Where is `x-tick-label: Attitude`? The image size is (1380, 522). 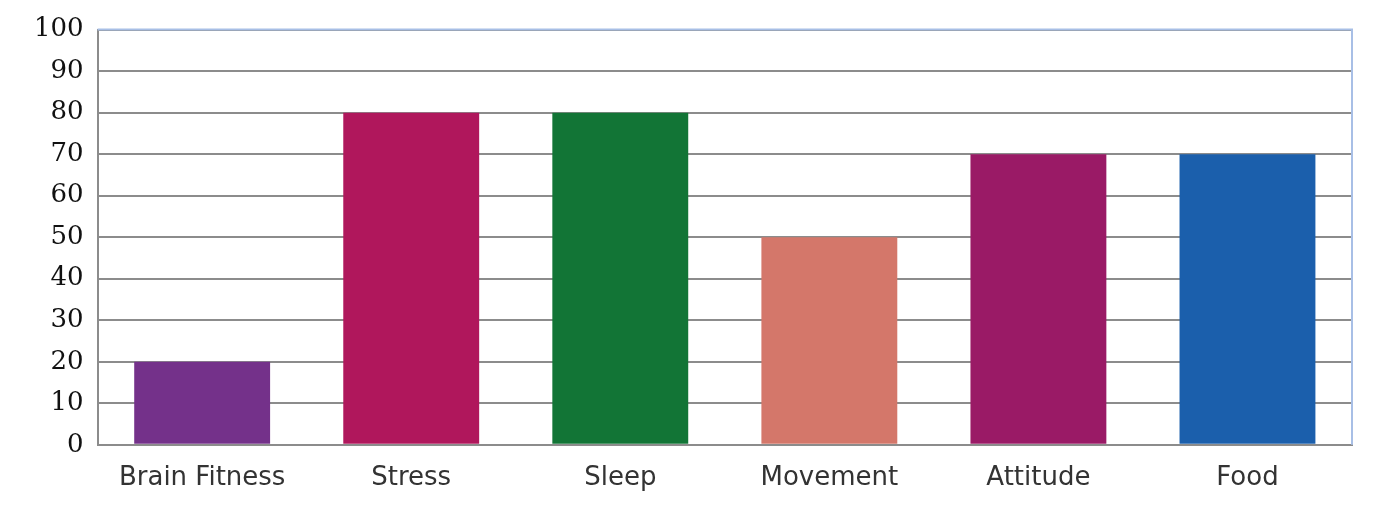 x-tick-label: Attitude is located at coordinates (1038, 476).